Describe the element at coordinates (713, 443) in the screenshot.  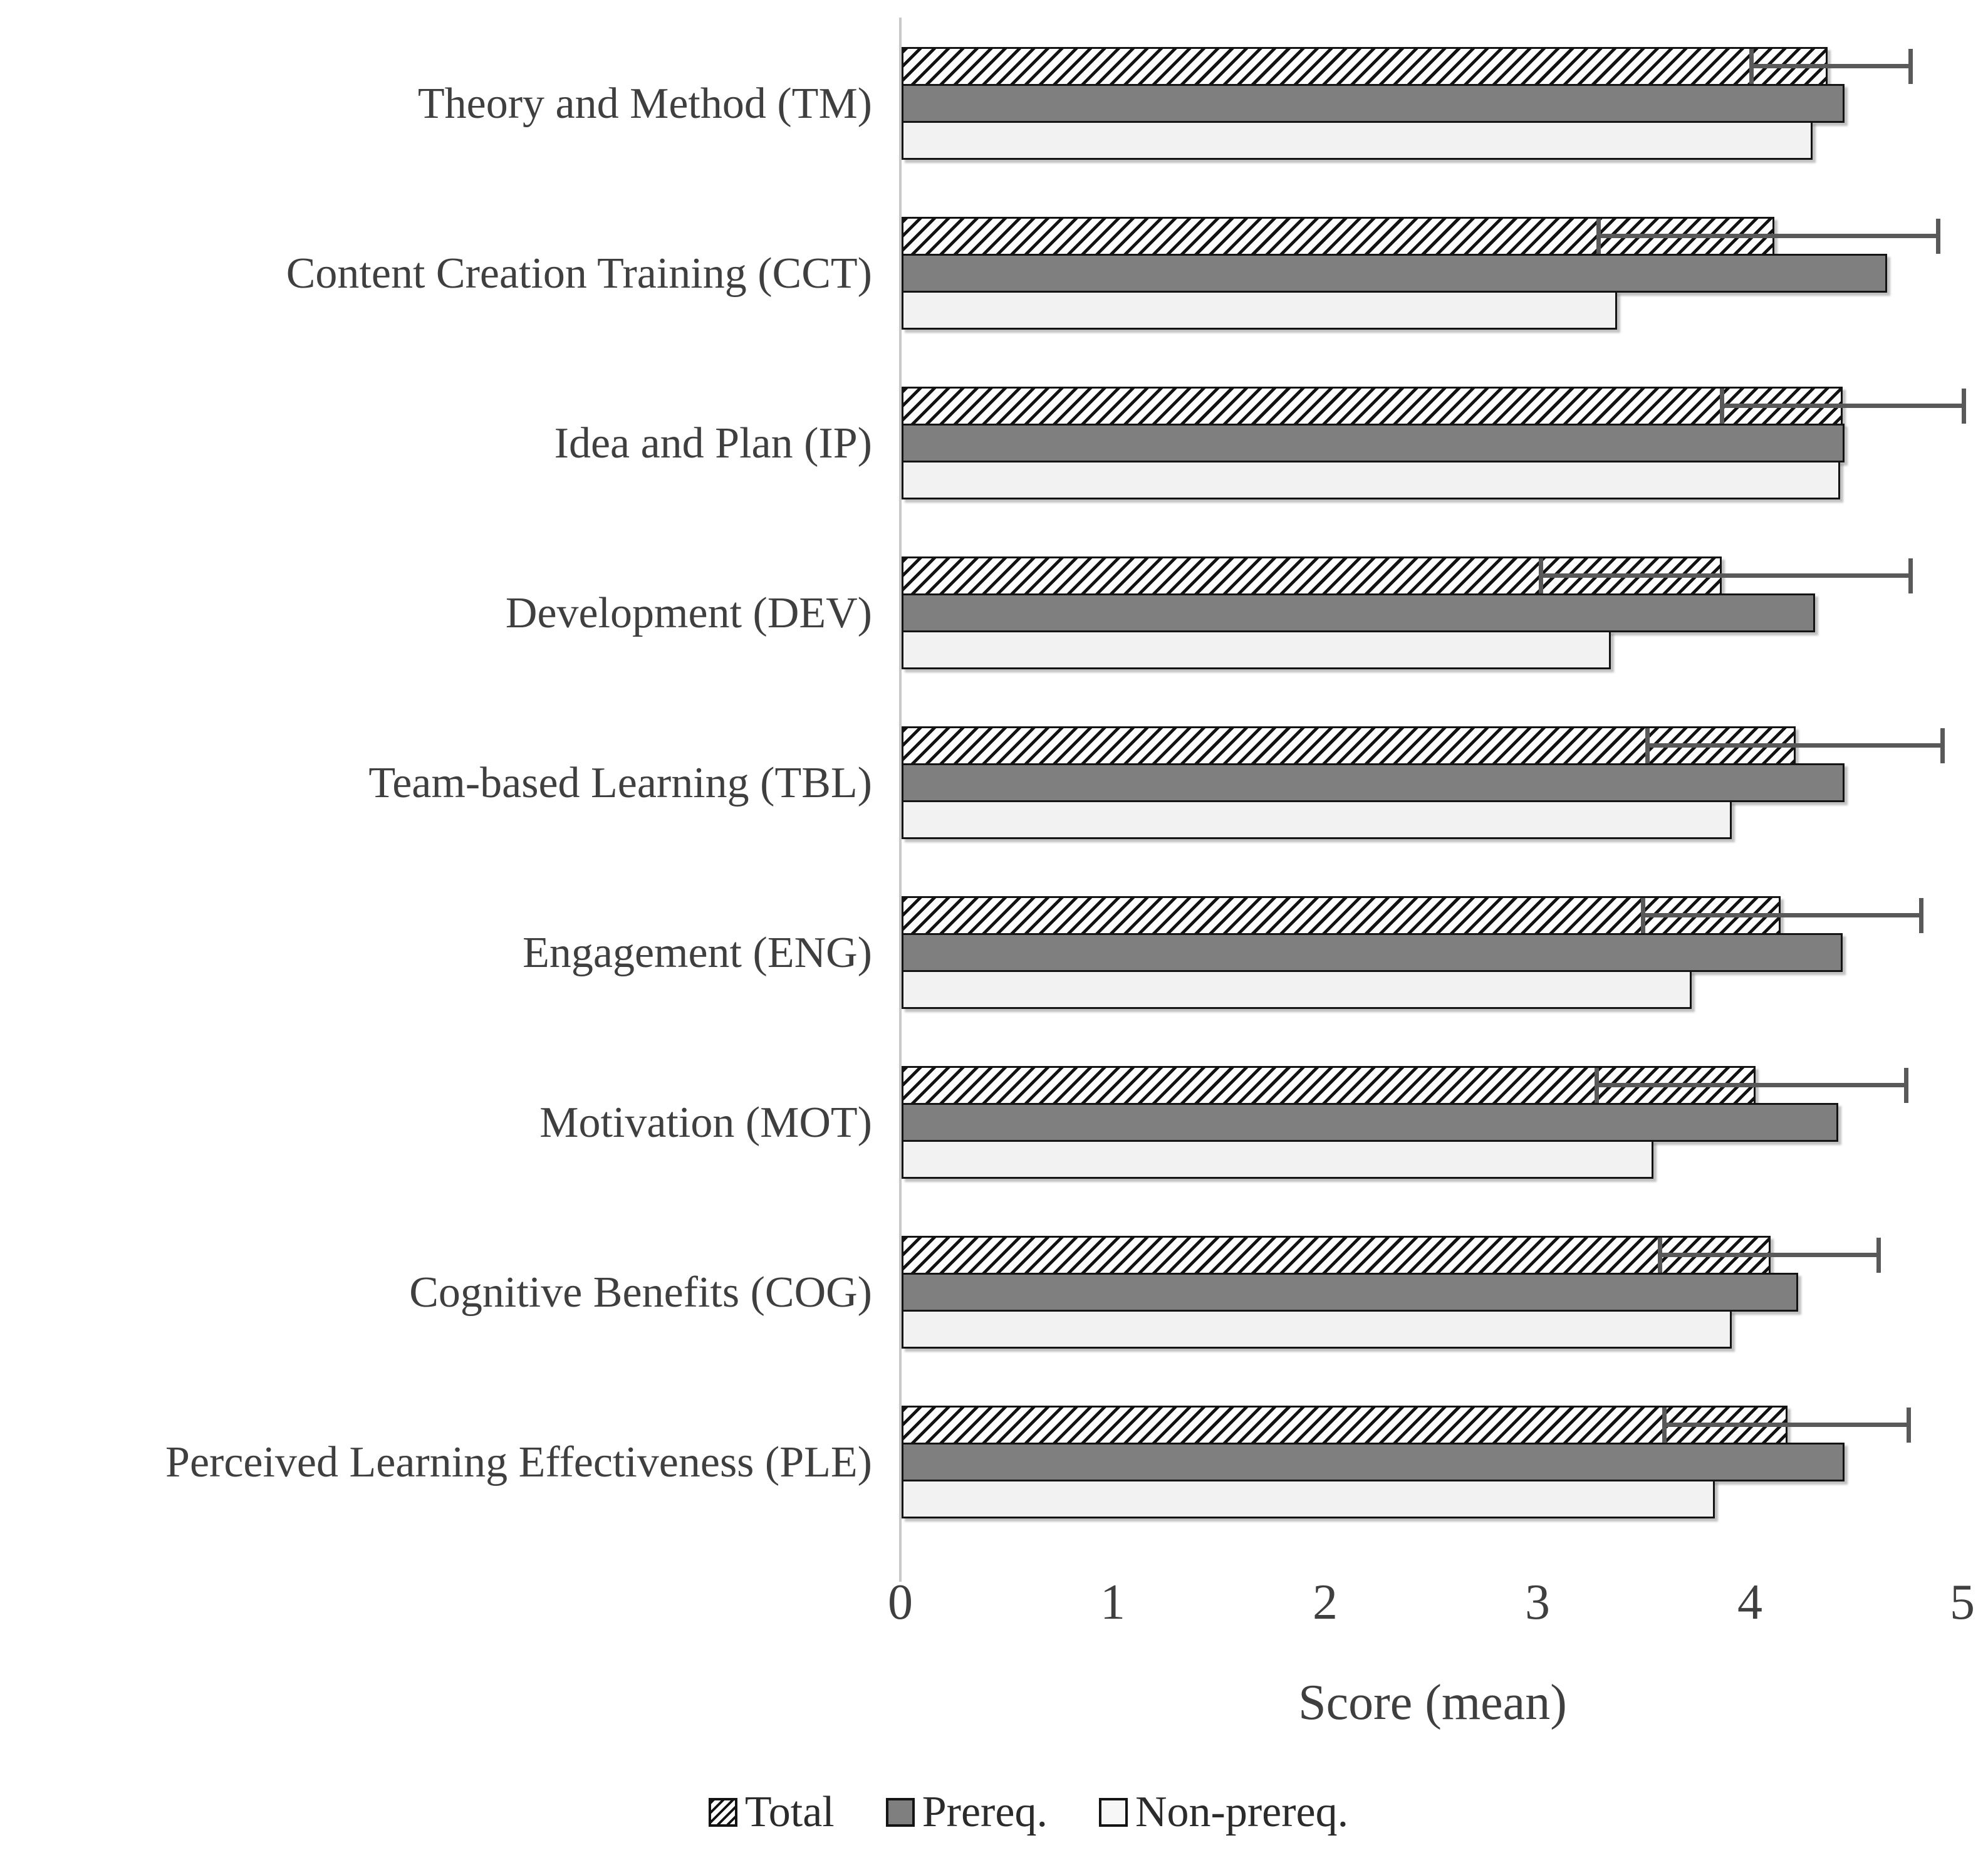
I see `category-label: Idea and Plan (IP)` at that location.